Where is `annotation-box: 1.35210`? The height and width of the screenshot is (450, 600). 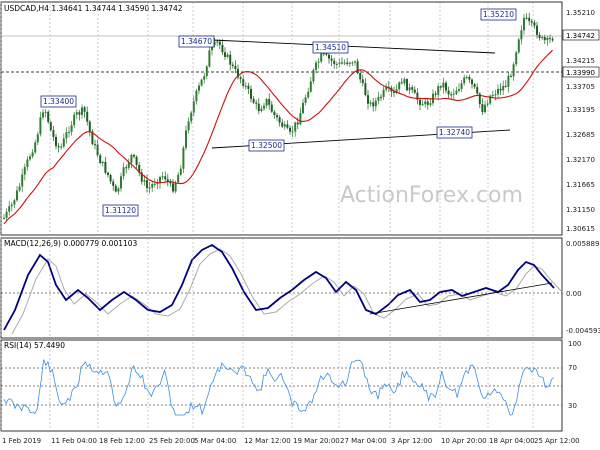 annotation-box: 1.35210 is located at coordinates (498, 14).